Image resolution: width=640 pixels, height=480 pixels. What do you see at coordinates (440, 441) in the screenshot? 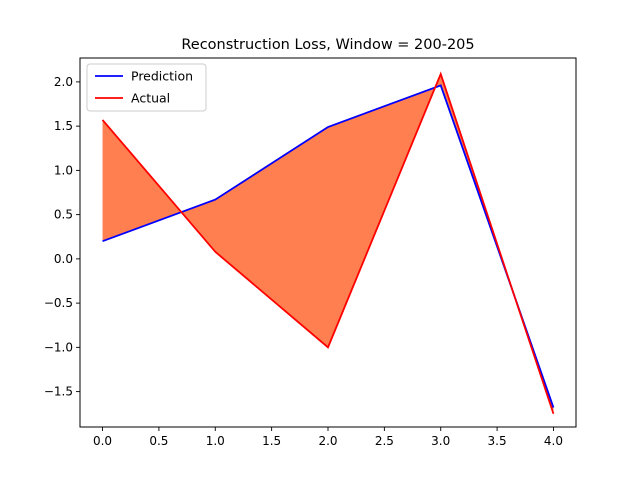
I see `x-tick-label: 3.0` at bounding box center [440, 441].